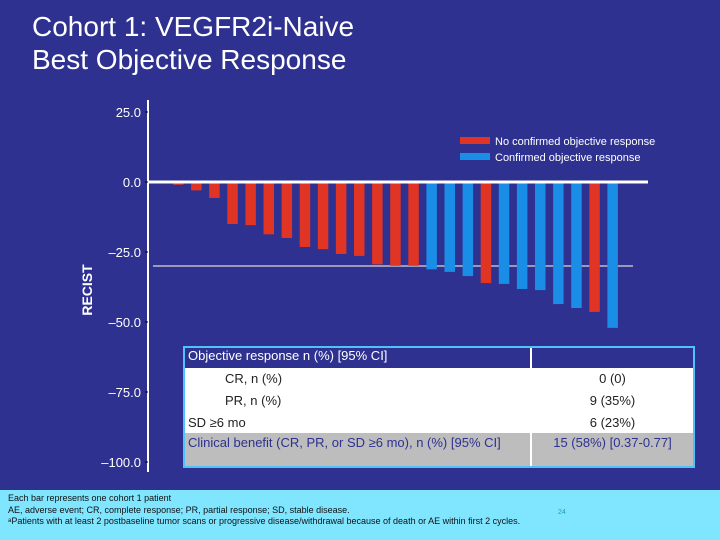 This screenshot has width=720, height=540. I want to click on row-label: CR, n (%), so click(254, 378).